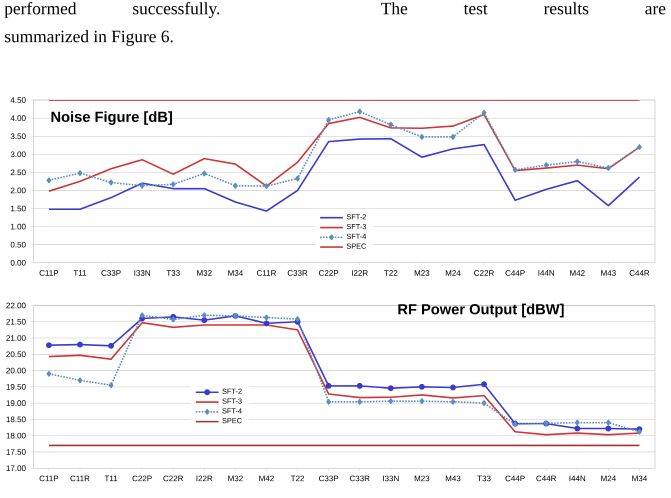 Image resolution: width=671 pixels, height=498 pixels. What do you see at coordinates (18, 154) in the screenshot?
I see `y-tick-label: 3.00` at bounding box center [18, 154].